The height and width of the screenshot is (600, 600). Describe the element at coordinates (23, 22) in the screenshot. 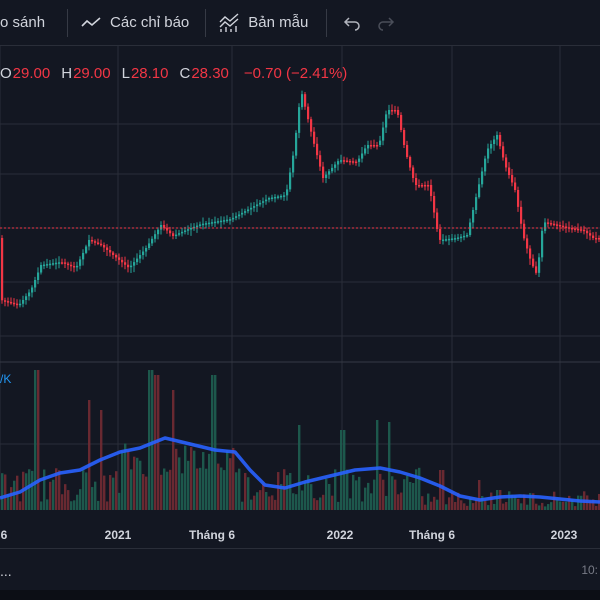

I see `compare-label: o sánh` at that location.